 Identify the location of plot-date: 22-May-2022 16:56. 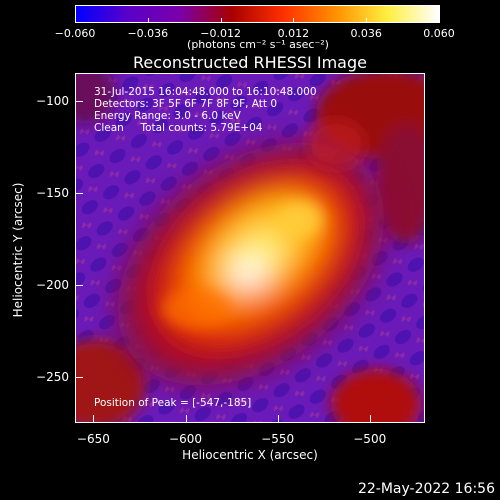
(426, 489).